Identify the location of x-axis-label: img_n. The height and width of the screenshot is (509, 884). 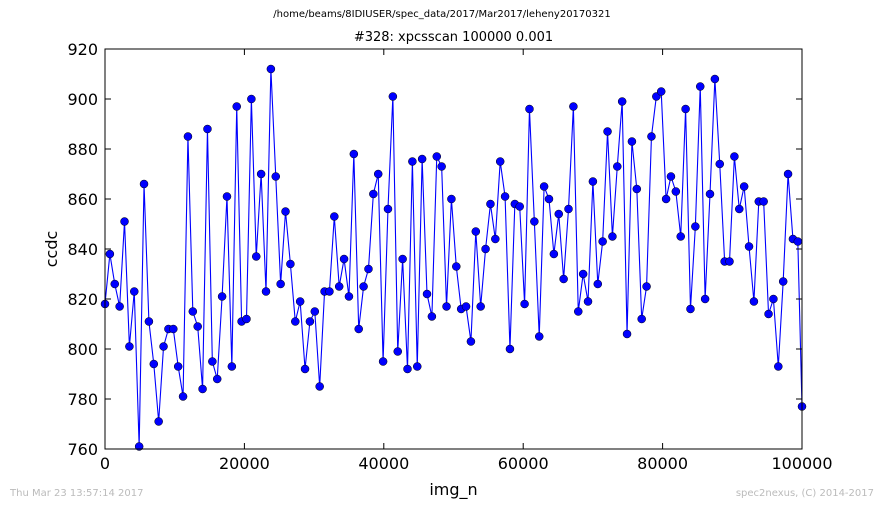
(453, 490).